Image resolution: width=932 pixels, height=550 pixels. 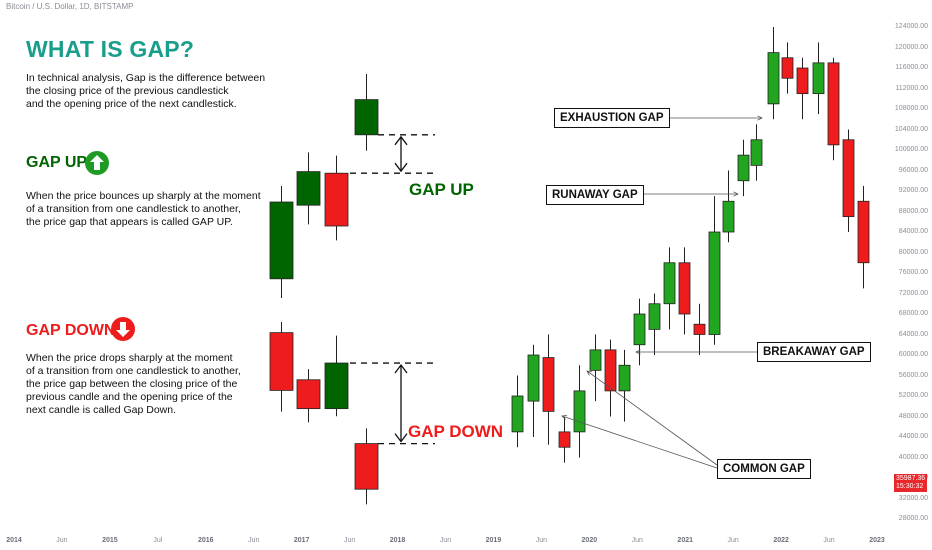 What do you see at coordinates (441, 189) in the screenshot?
I see `gap-up-label: GAP UP` at bounding box center [441, 189].